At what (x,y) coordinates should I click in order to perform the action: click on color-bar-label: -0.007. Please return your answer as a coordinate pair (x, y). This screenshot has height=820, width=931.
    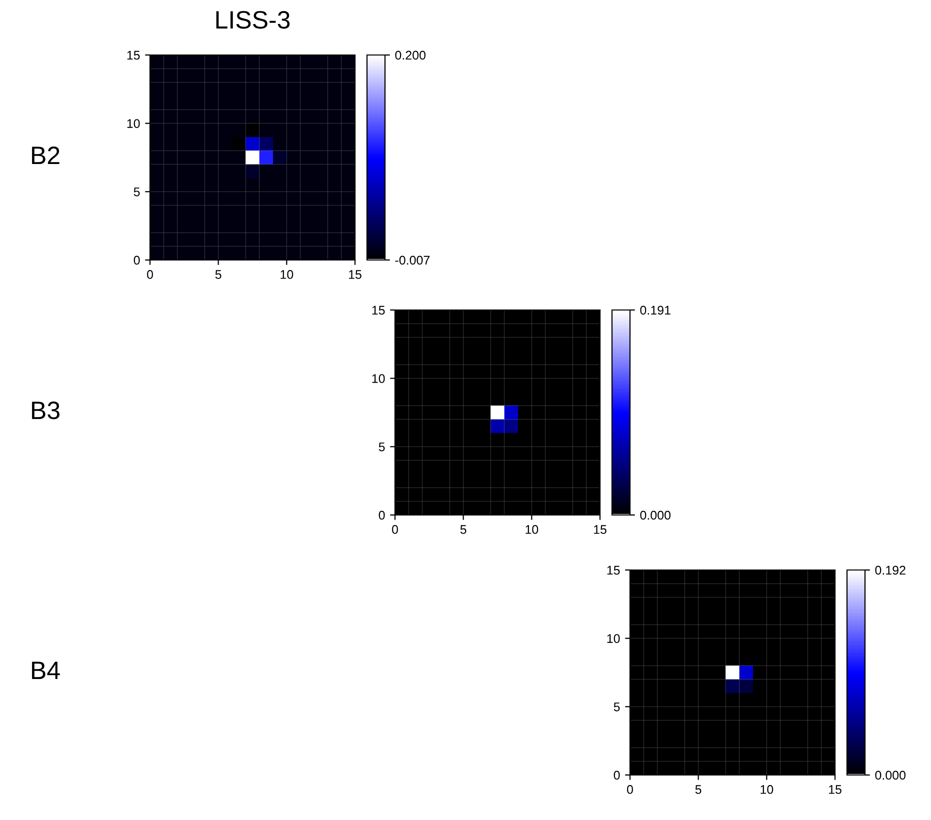
    Looking at the image, I should click on (412, 260).